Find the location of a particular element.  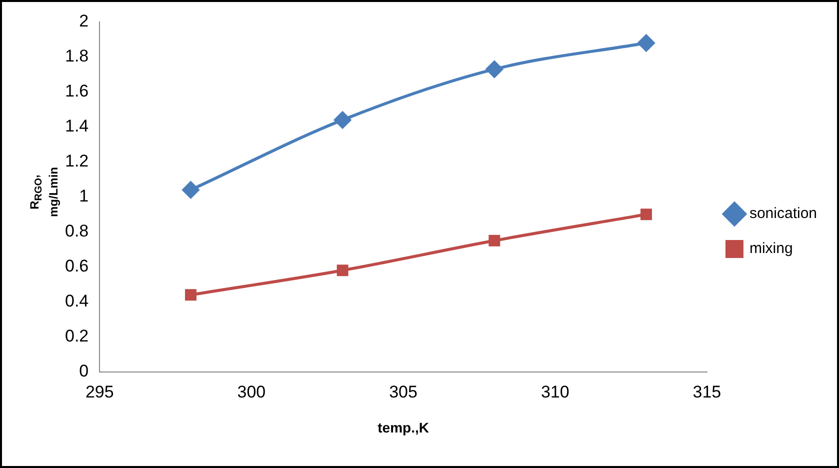

x-tick-label: 300 is located at coordinates (251, 392).